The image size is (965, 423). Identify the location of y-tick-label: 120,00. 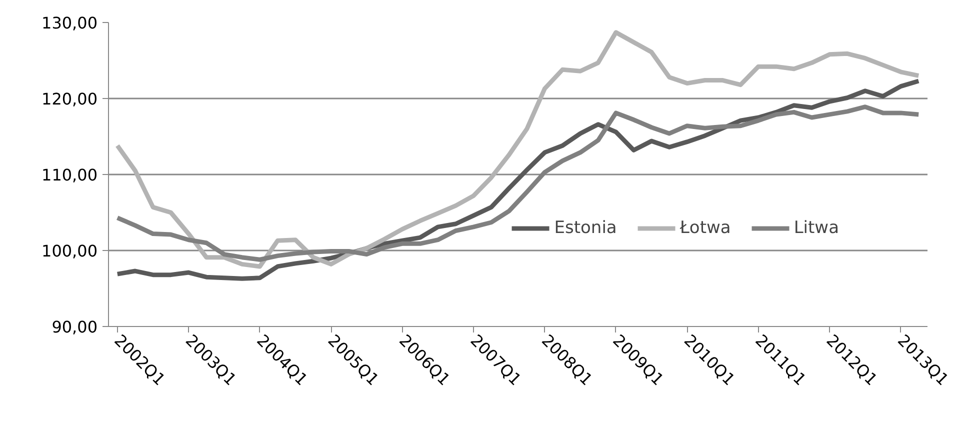
(70, 99).